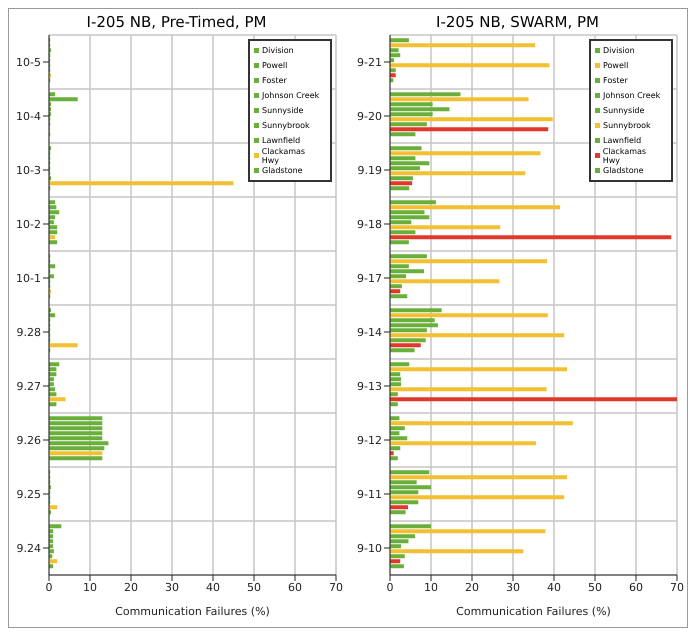 Image resolution: width=691 pixels, height=637 pixels. What do you see at coordinates (517, 22) in the screenshot?
I see `chart-title: I-205 NB, SWARM, PM` at bounding box center [517, 22].